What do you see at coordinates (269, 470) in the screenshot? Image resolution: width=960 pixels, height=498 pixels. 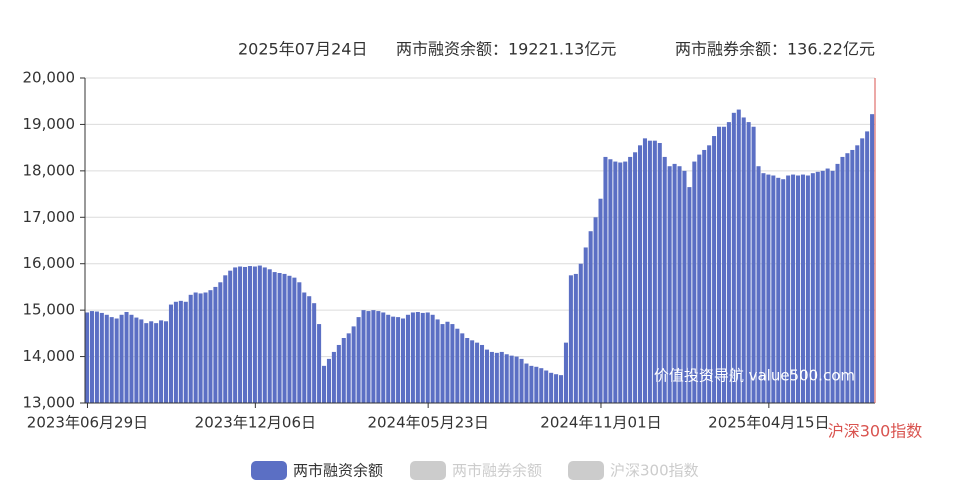 I see `legend-swatch` at bounding box center [269, 470].